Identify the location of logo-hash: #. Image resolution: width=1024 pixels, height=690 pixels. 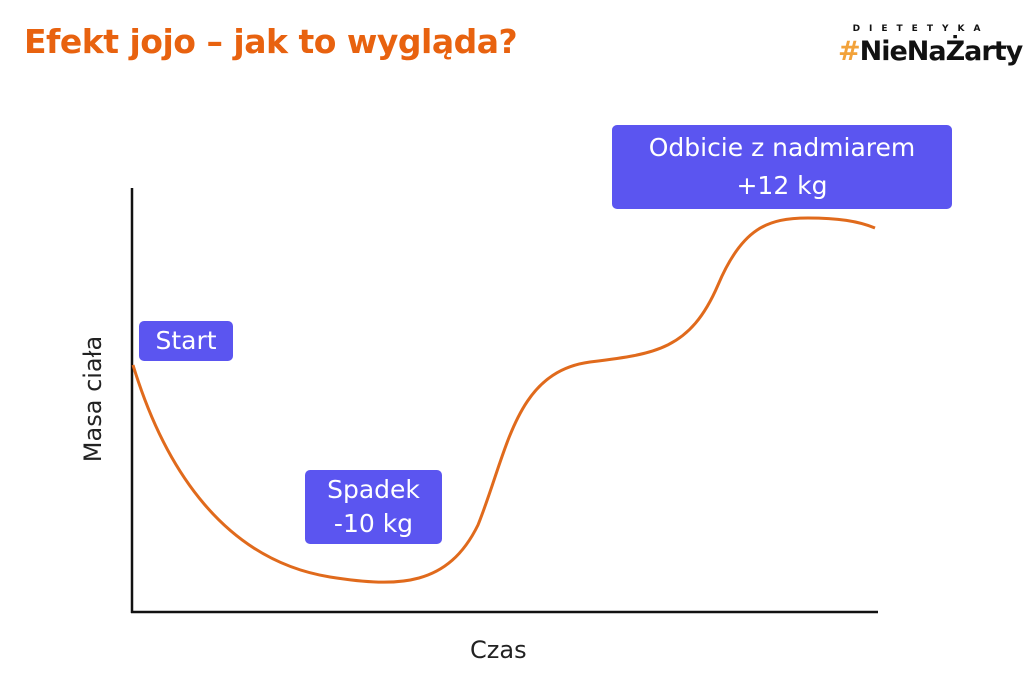
(849, 51).